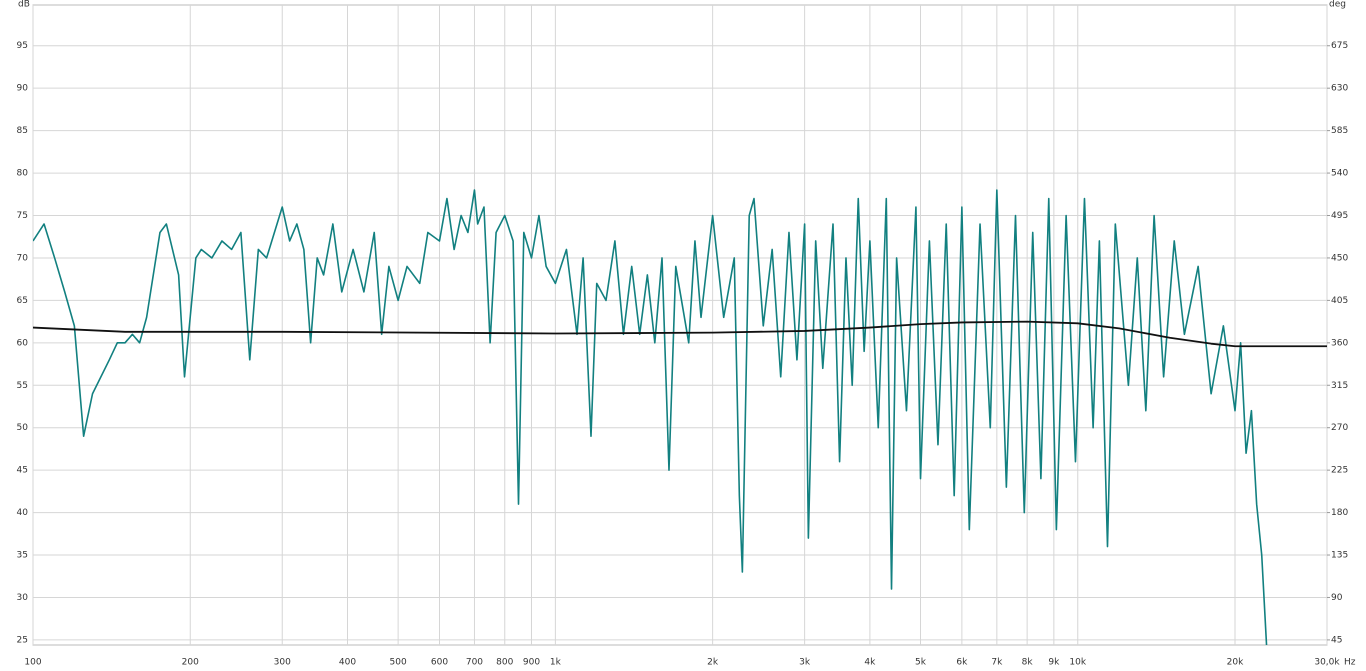 This screenshot has height=671, width=1366. What do you see at coordinates (680, 334) in the screenshot?
I see `series-line` at bounding box center [680, 334].